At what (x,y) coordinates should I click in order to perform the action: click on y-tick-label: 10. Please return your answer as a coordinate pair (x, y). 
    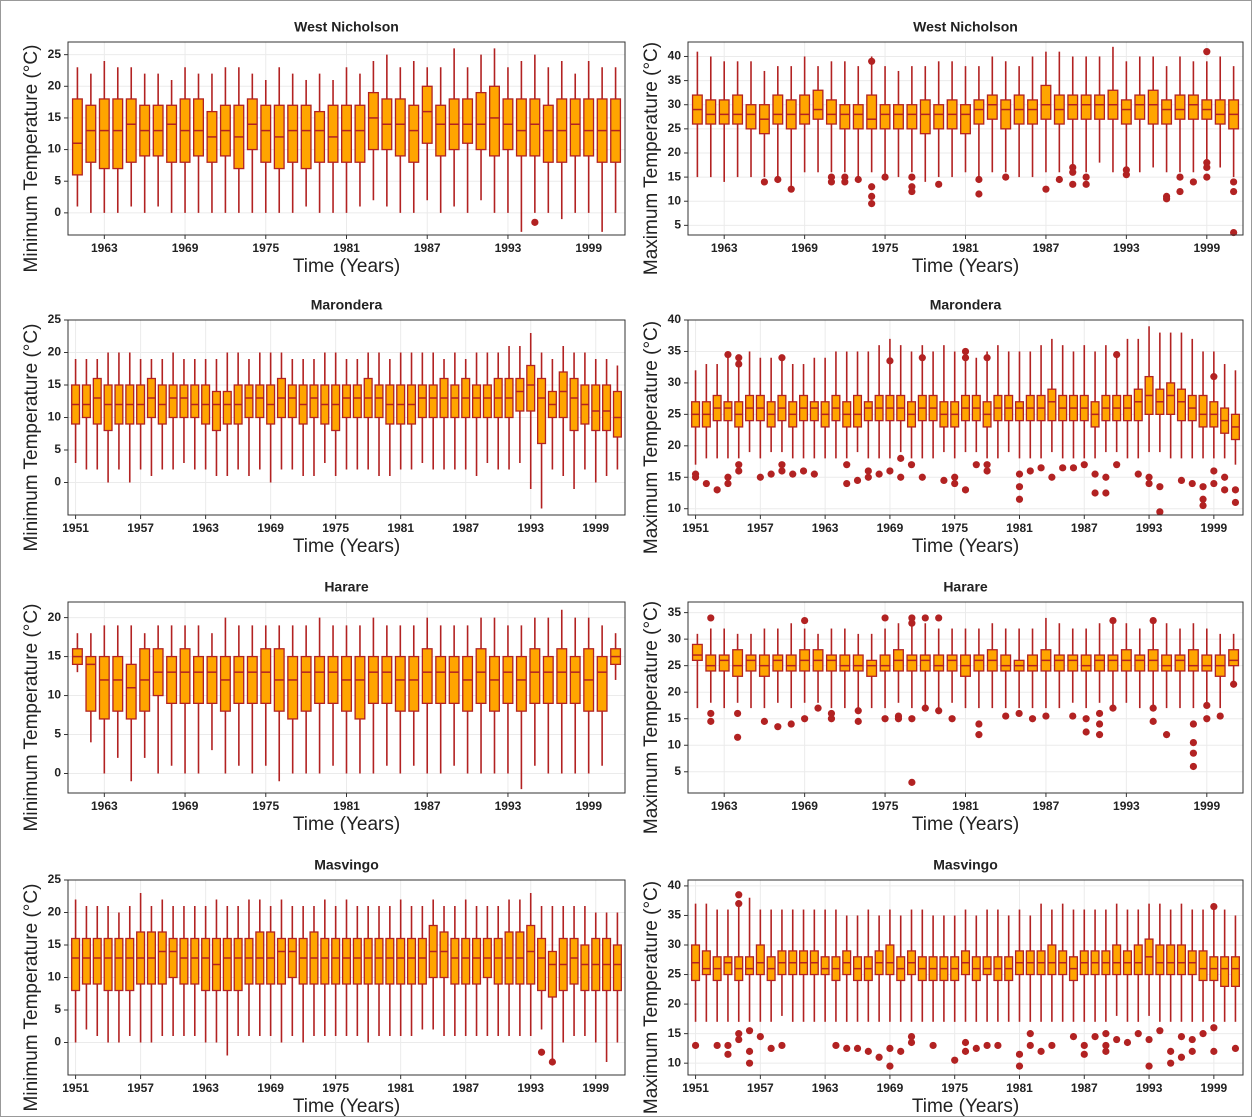
    Looking at the image, I should click on (55, 695).